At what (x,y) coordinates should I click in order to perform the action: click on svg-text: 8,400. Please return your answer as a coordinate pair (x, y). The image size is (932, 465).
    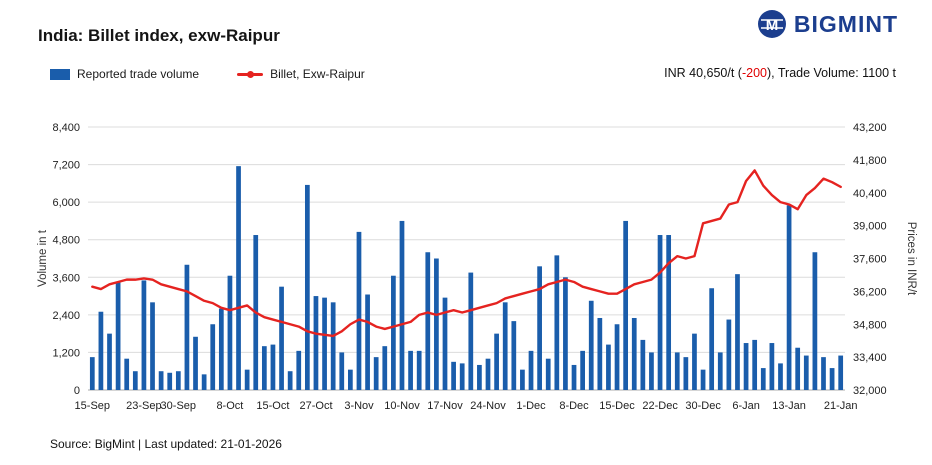
    Looking at the image, I should click on (66, 128).